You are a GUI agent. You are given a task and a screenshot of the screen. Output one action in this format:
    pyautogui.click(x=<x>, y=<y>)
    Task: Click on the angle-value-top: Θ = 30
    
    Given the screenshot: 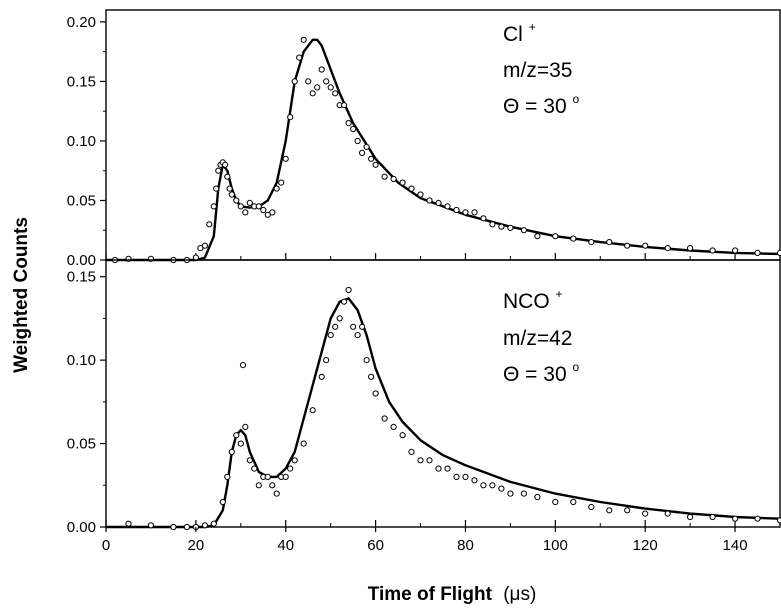 What is the action you would take?
    pyautogui.click(x=535, y=106)
    